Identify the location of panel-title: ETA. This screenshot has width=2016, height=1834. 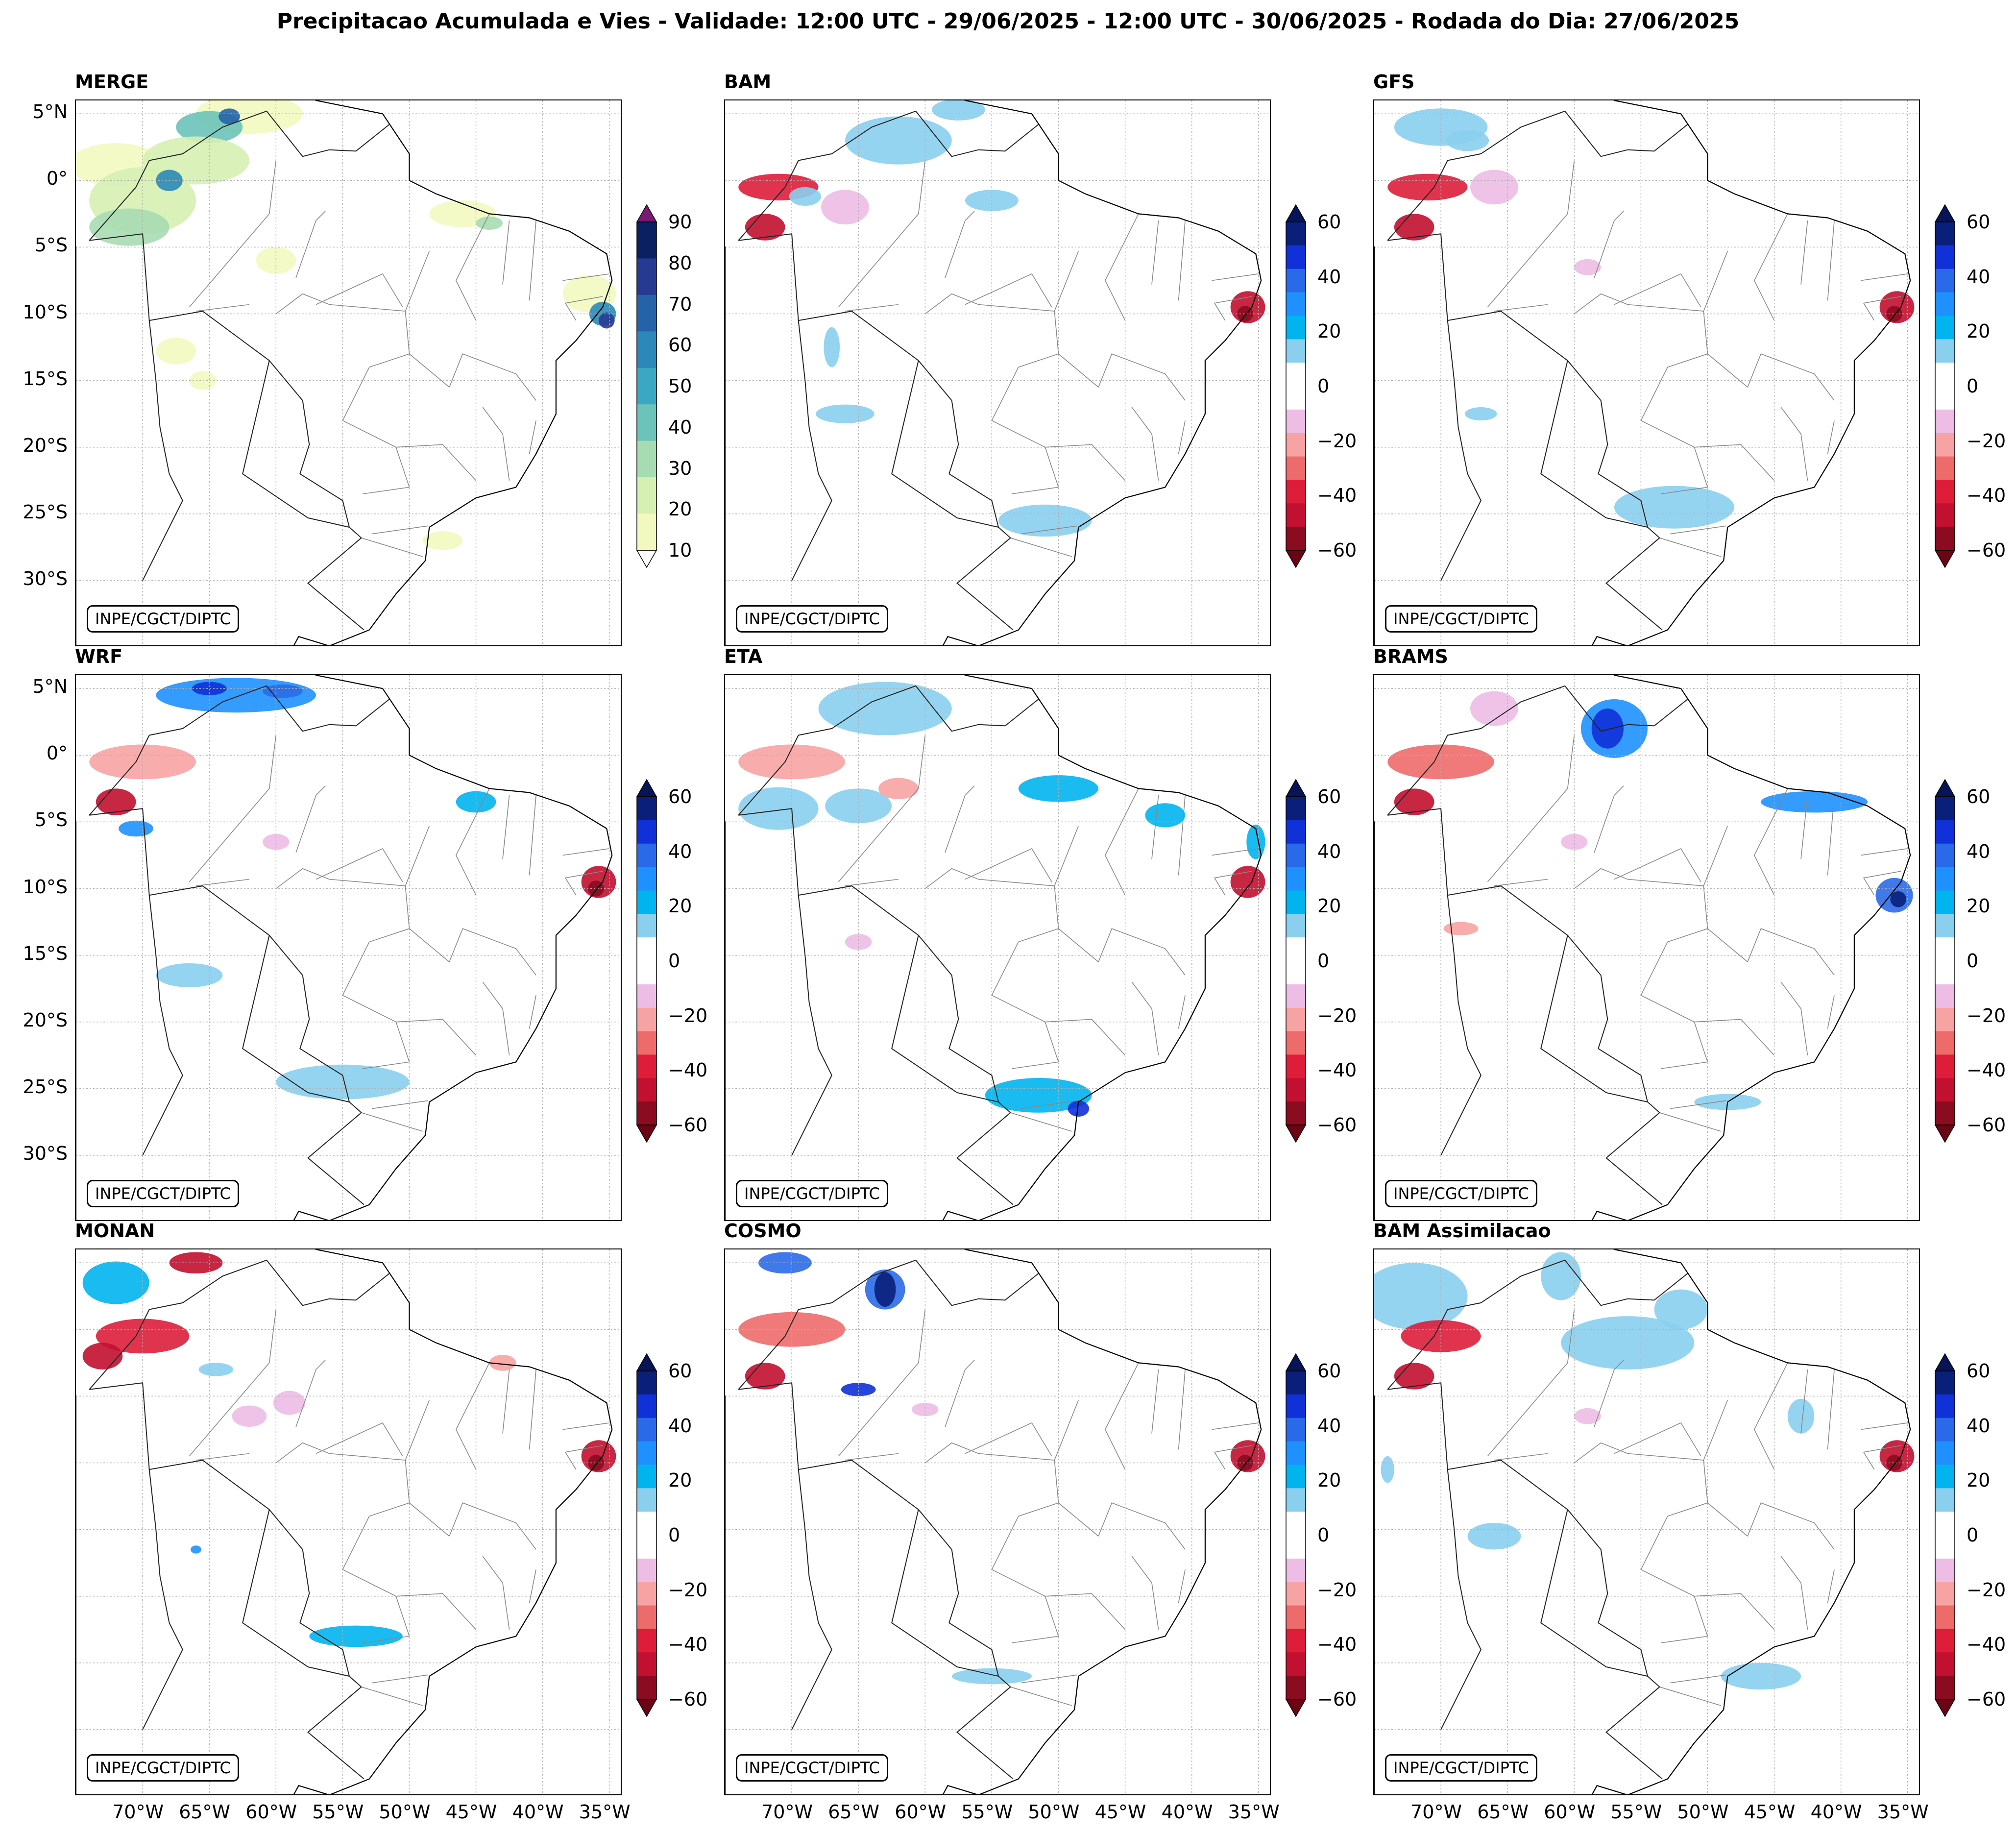
(743, 656).